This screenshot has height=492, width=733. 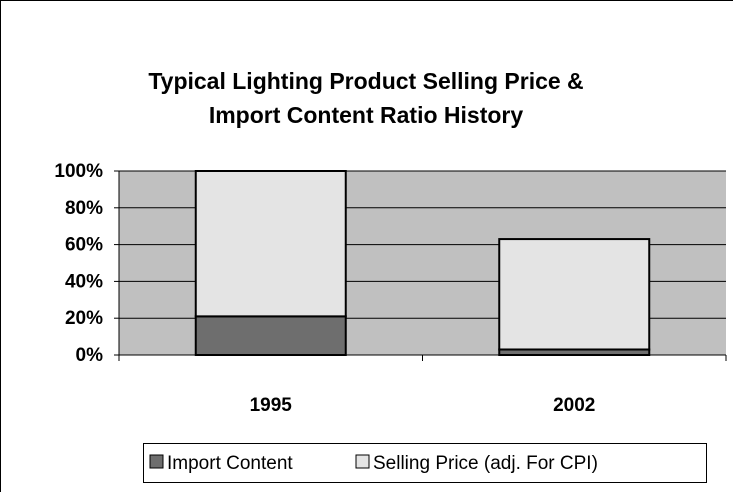 I want to click on x-tick-label: 1995, so click(x=271, y=405).